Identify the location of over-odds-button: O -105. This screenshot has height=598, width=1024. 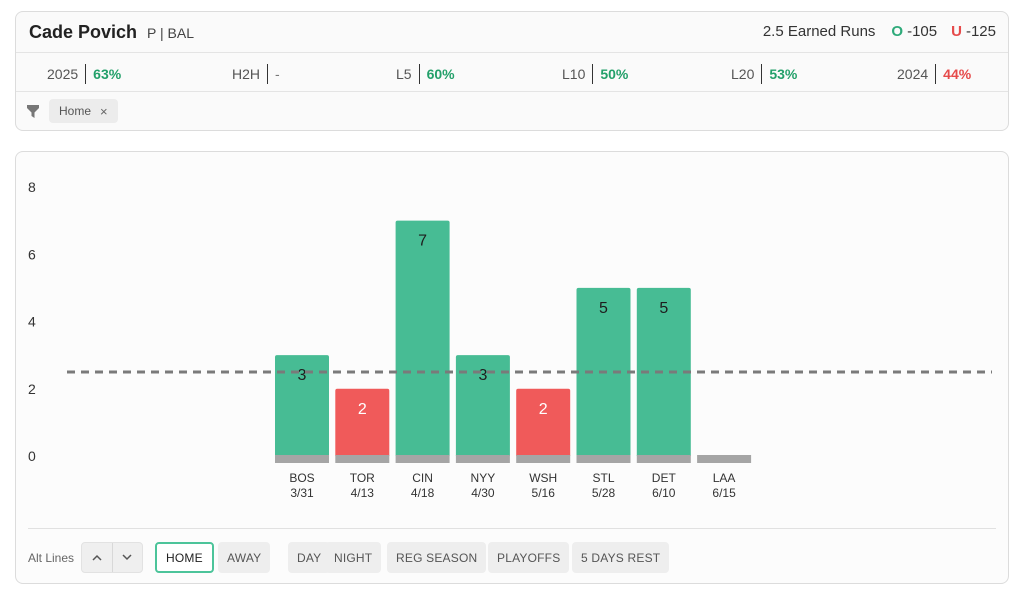
(914, 31).